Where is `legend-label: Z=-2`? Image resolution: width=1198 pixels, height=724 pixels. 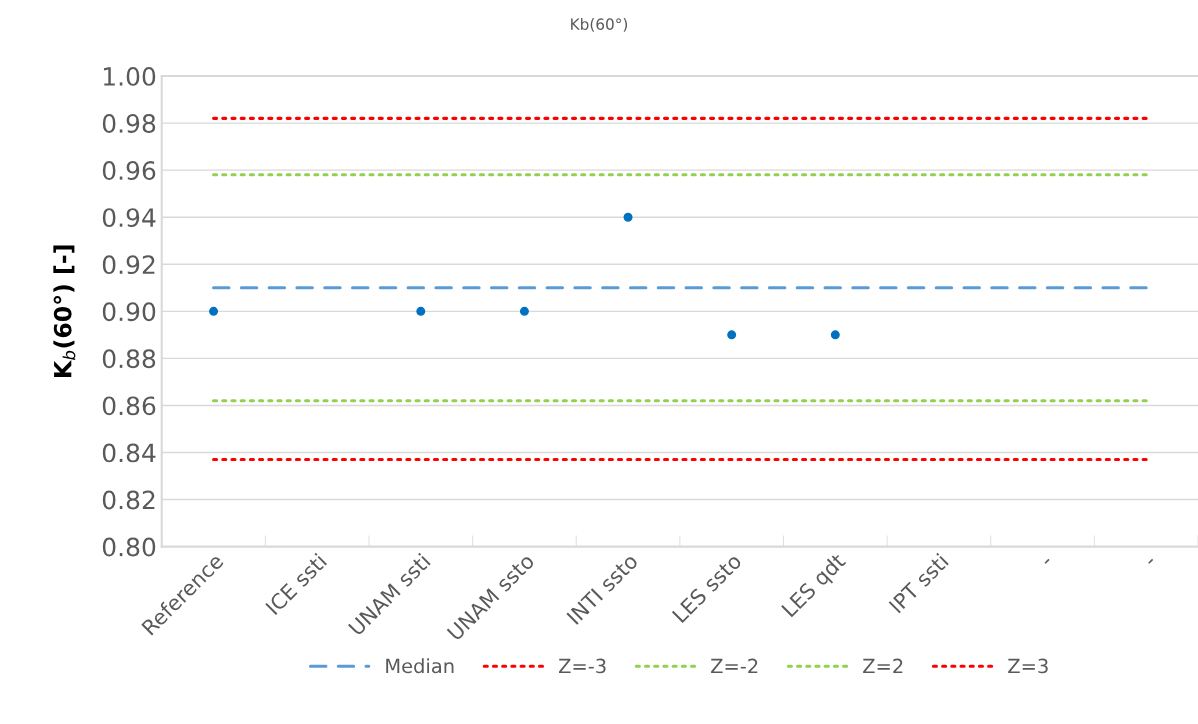 legend-label: Z=-2 is located at coordinates (734, 666).